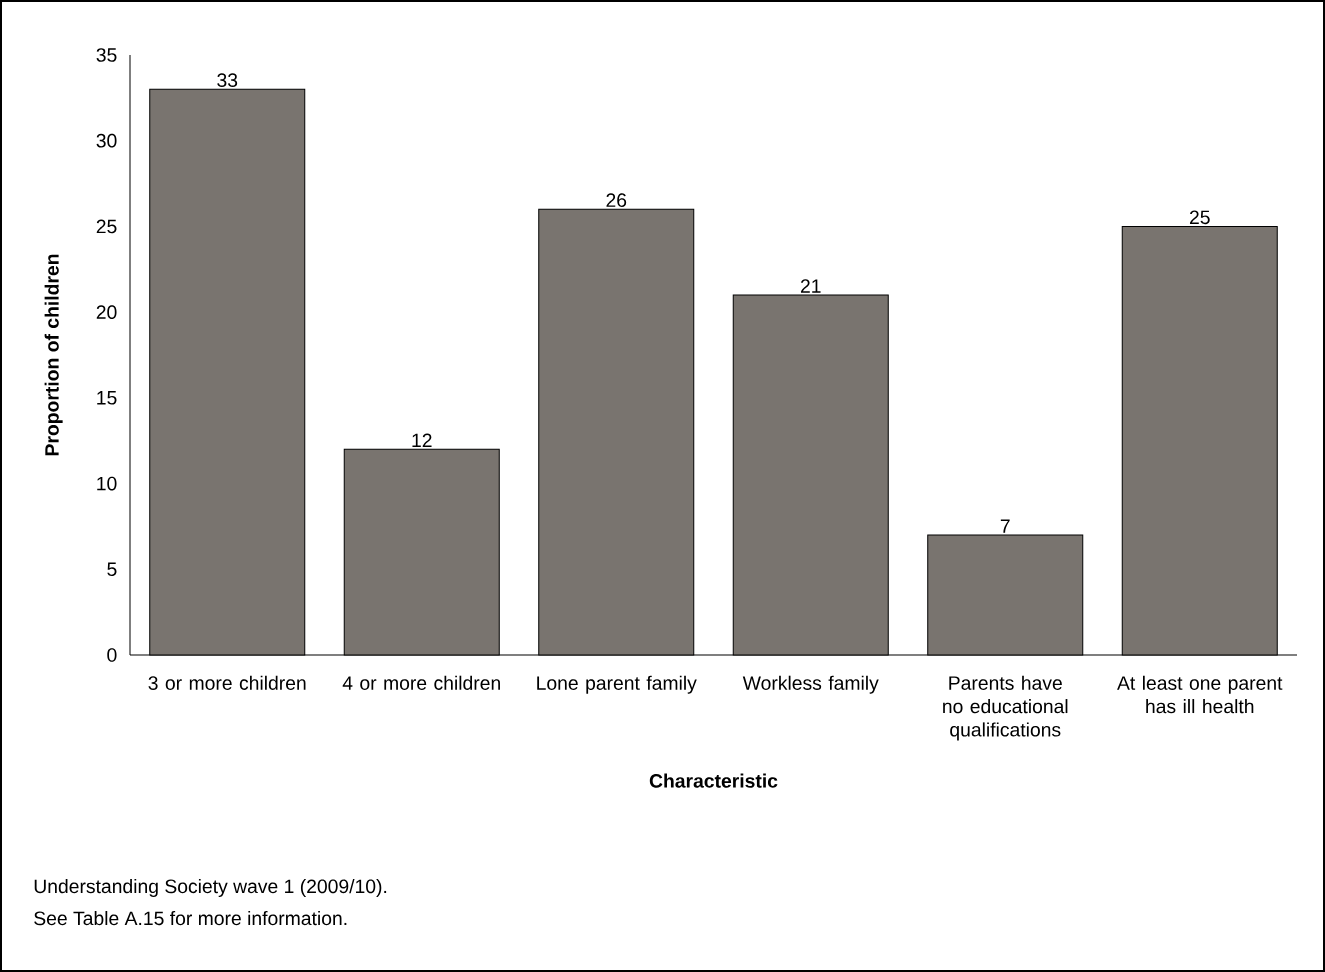 Image resolution: width=1325 pixels, height=972 pixels. Describe the element at coordinates (227, 682) in the screenshot. I see `x-tick-label: 3 or more children` at that location.